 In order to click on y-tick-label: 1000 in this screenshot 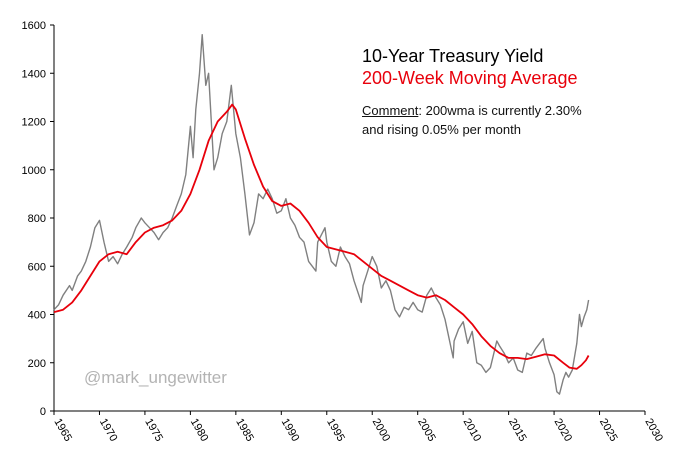, I will do `click(34, 171)`.